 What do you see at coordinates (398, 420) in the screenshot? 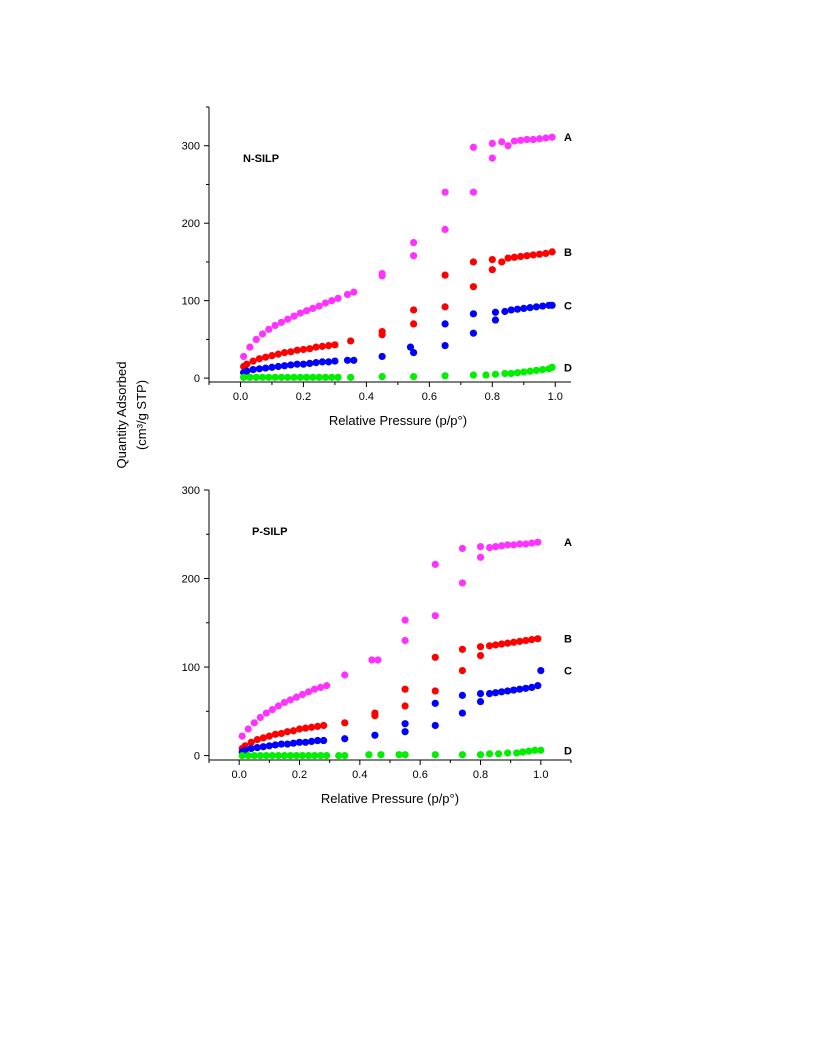
I see `x-axis-label: Relative Pressure (p/p°)` at bounding box center [398, 420].